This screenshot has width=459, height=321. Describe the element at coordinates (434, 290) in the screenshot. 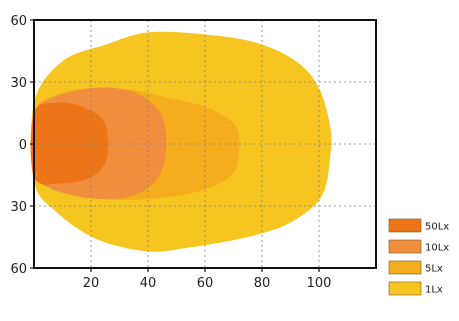

I see `legend-label-1lx: 1Lx` at that location.